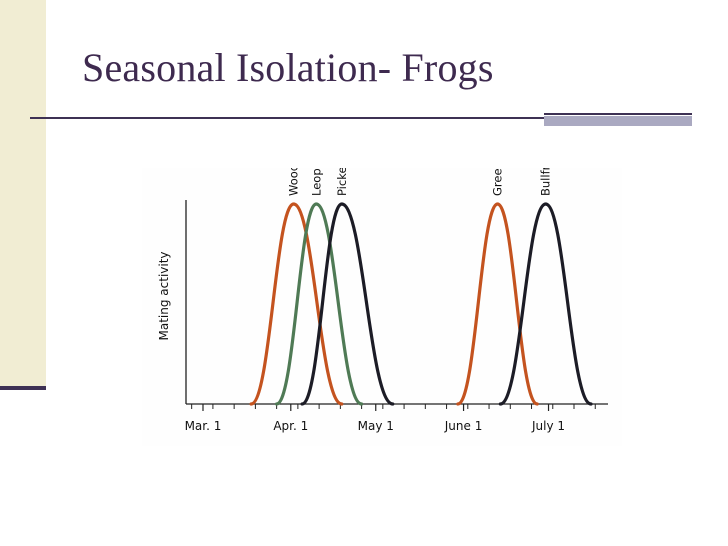 This screenshot has width=728, height=546. I want to click on title-rule-accent-line, so click(618, 114).